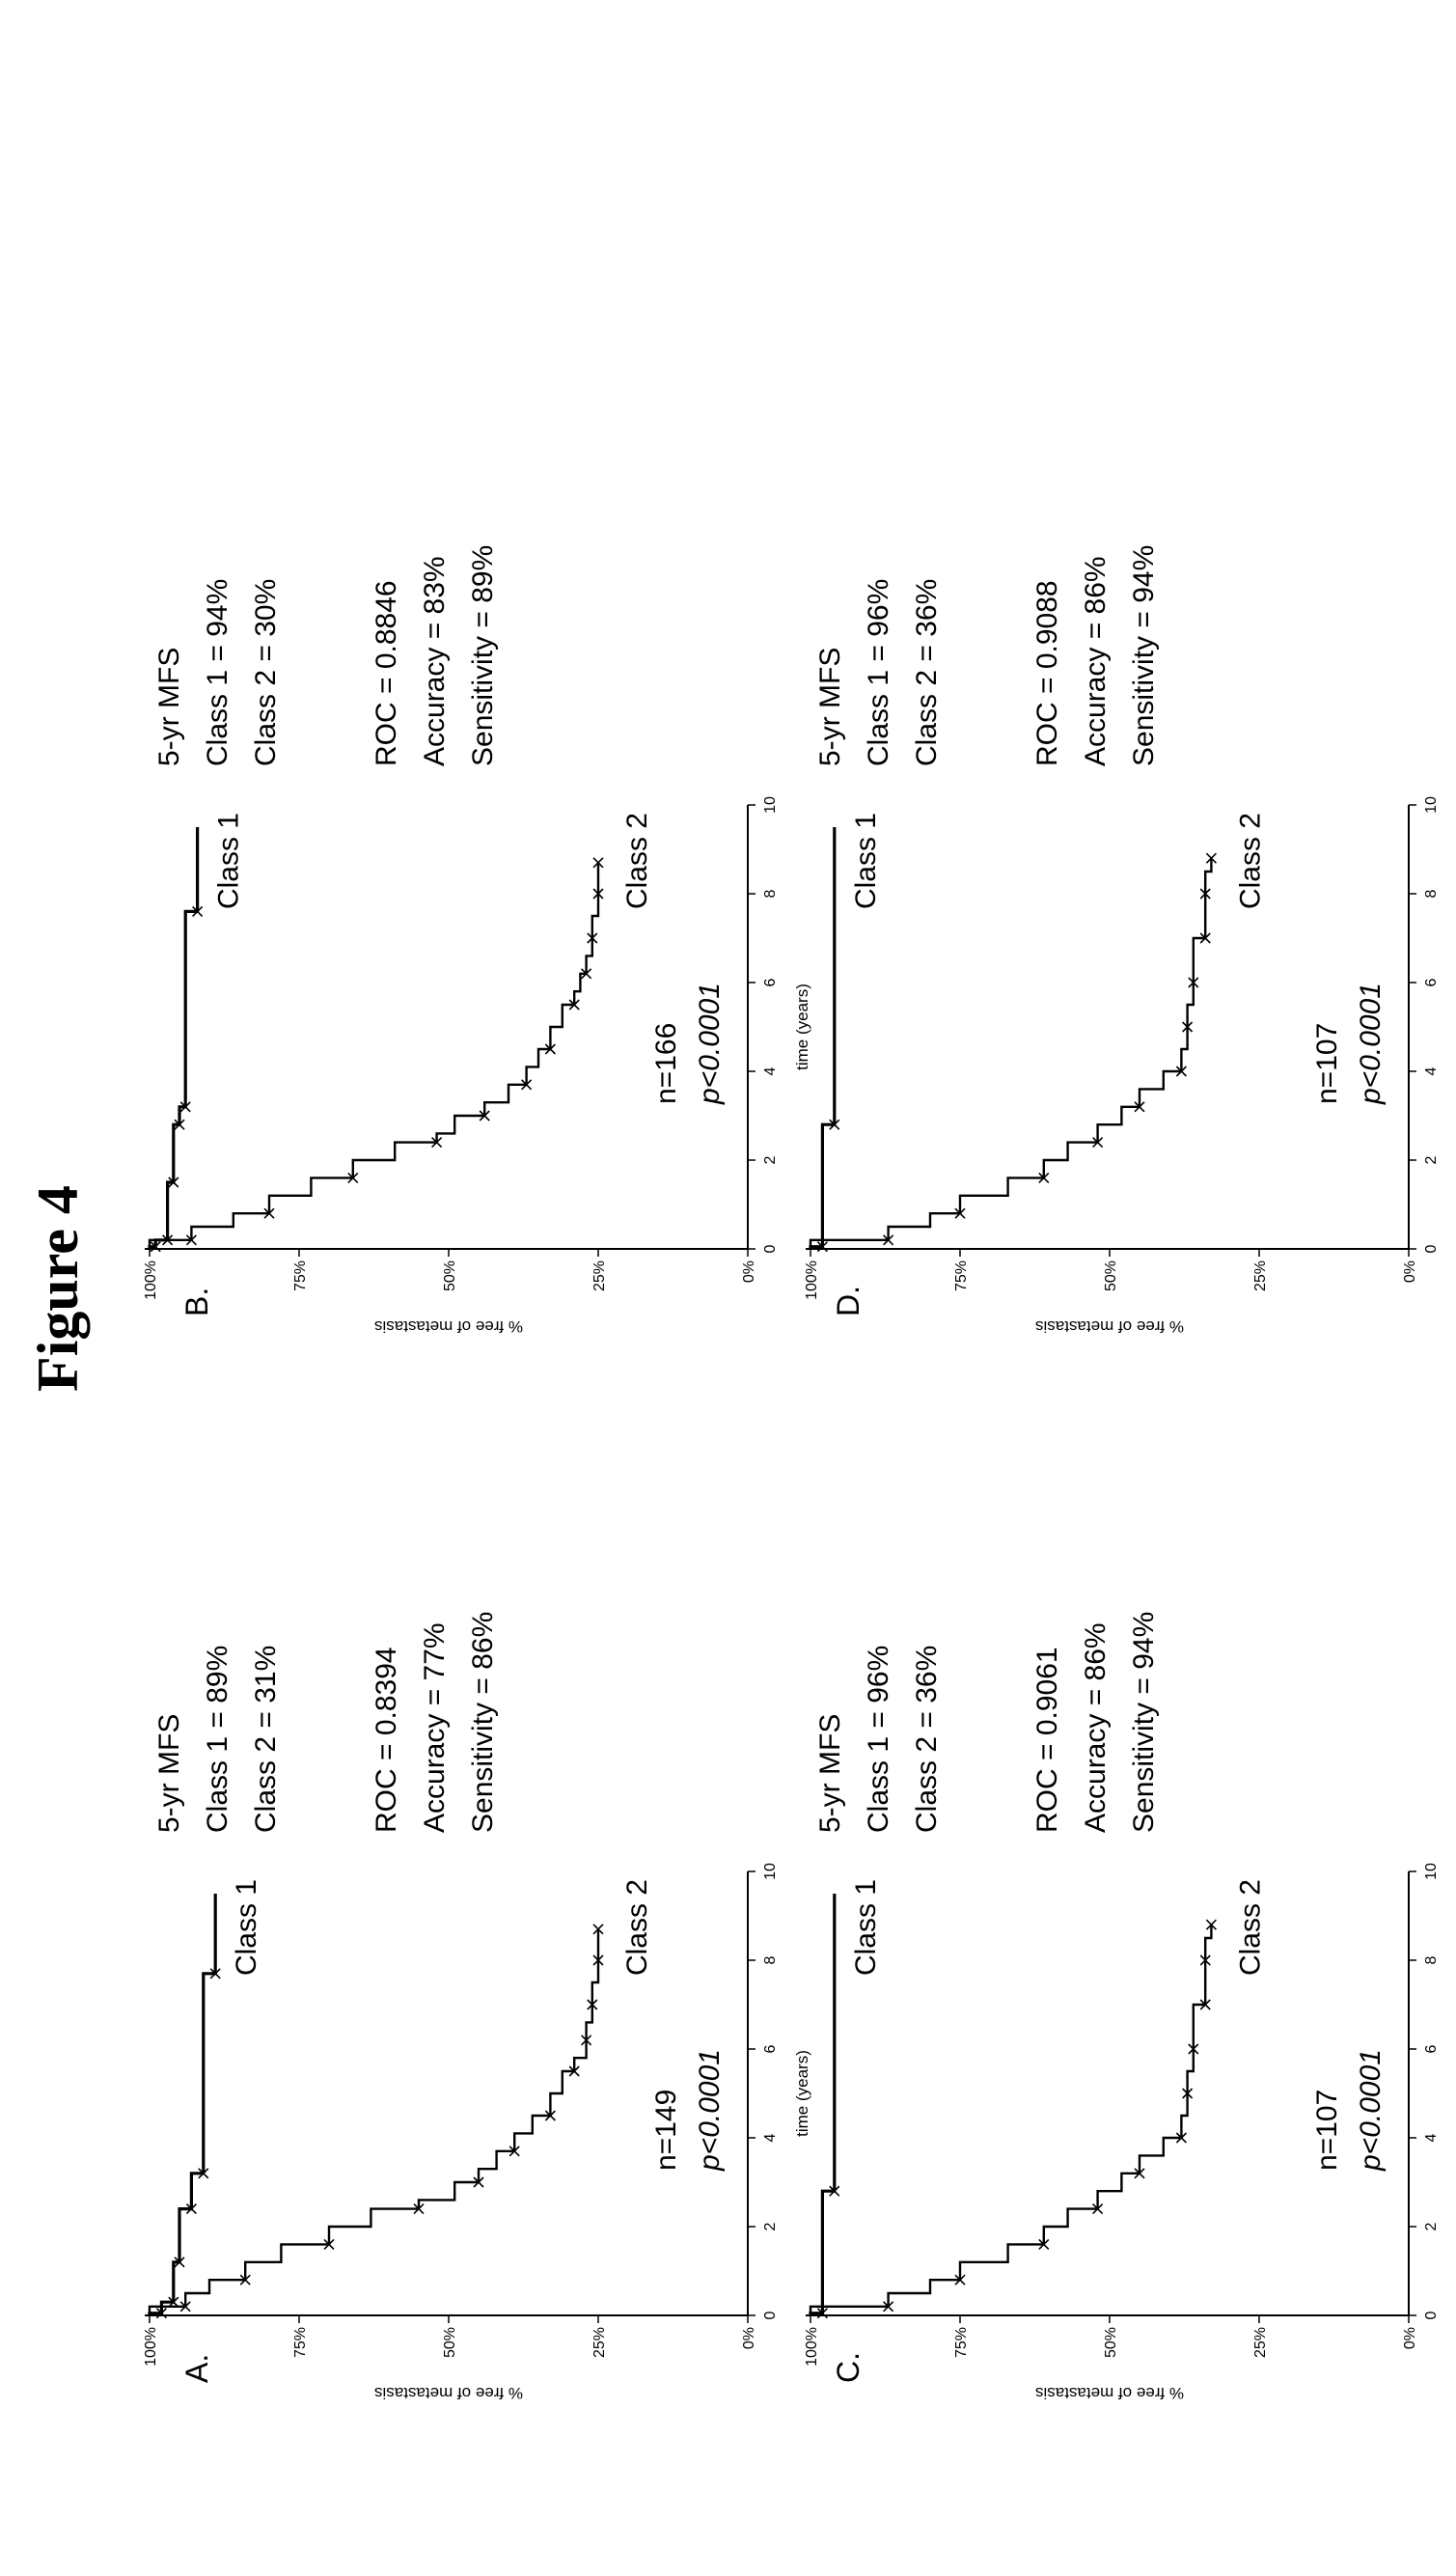 The width and height of the screenshot is (1456, 2576). Describe the element at coordinates (174, 1038) in the screenshot. I see `class1-curve` at that location.